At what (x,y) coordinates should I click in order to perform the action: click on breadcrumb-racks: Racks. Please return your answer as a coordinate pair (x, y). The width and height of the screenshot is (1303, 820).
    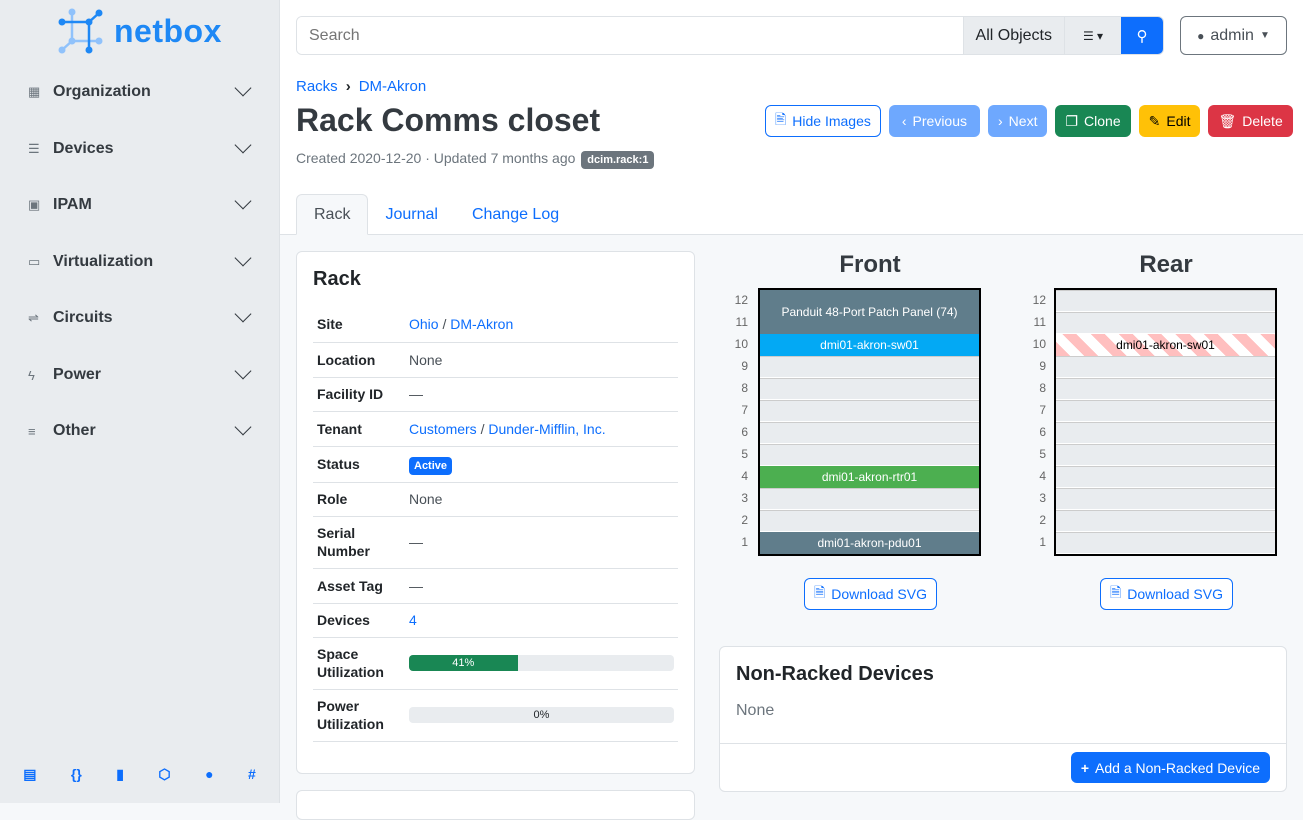
    Looking at the image, I should click on (317, 86).